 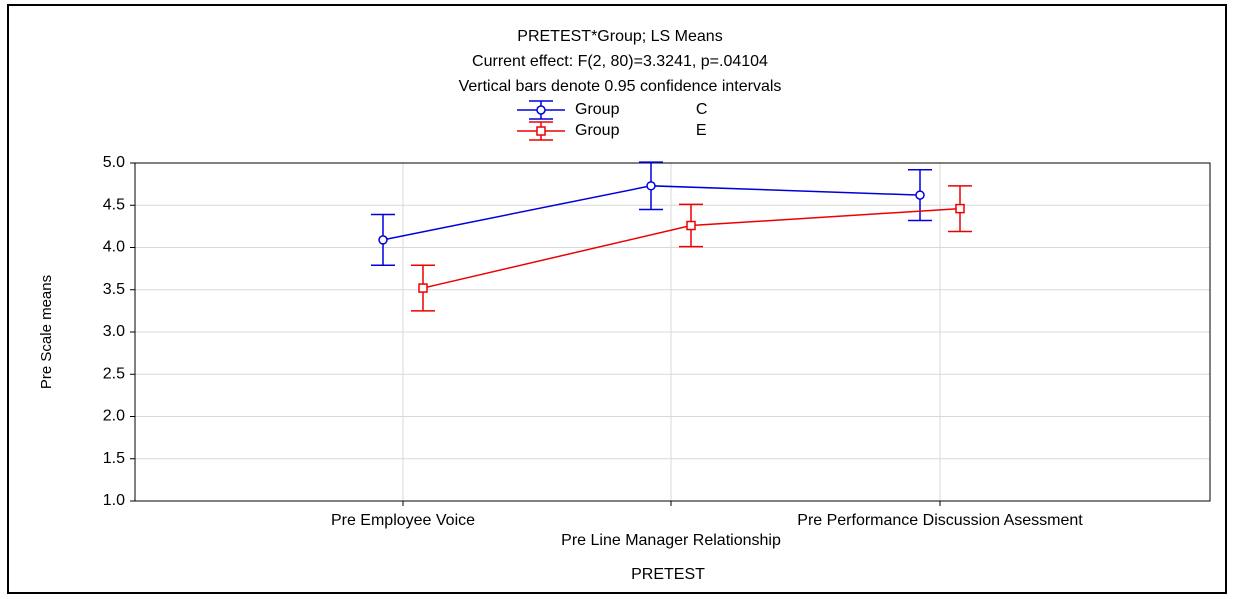 What do you see at coordinates (114, 162) in the screenshot?
I see `y-tick-label: 5.0` at bounding box center [114, 162].